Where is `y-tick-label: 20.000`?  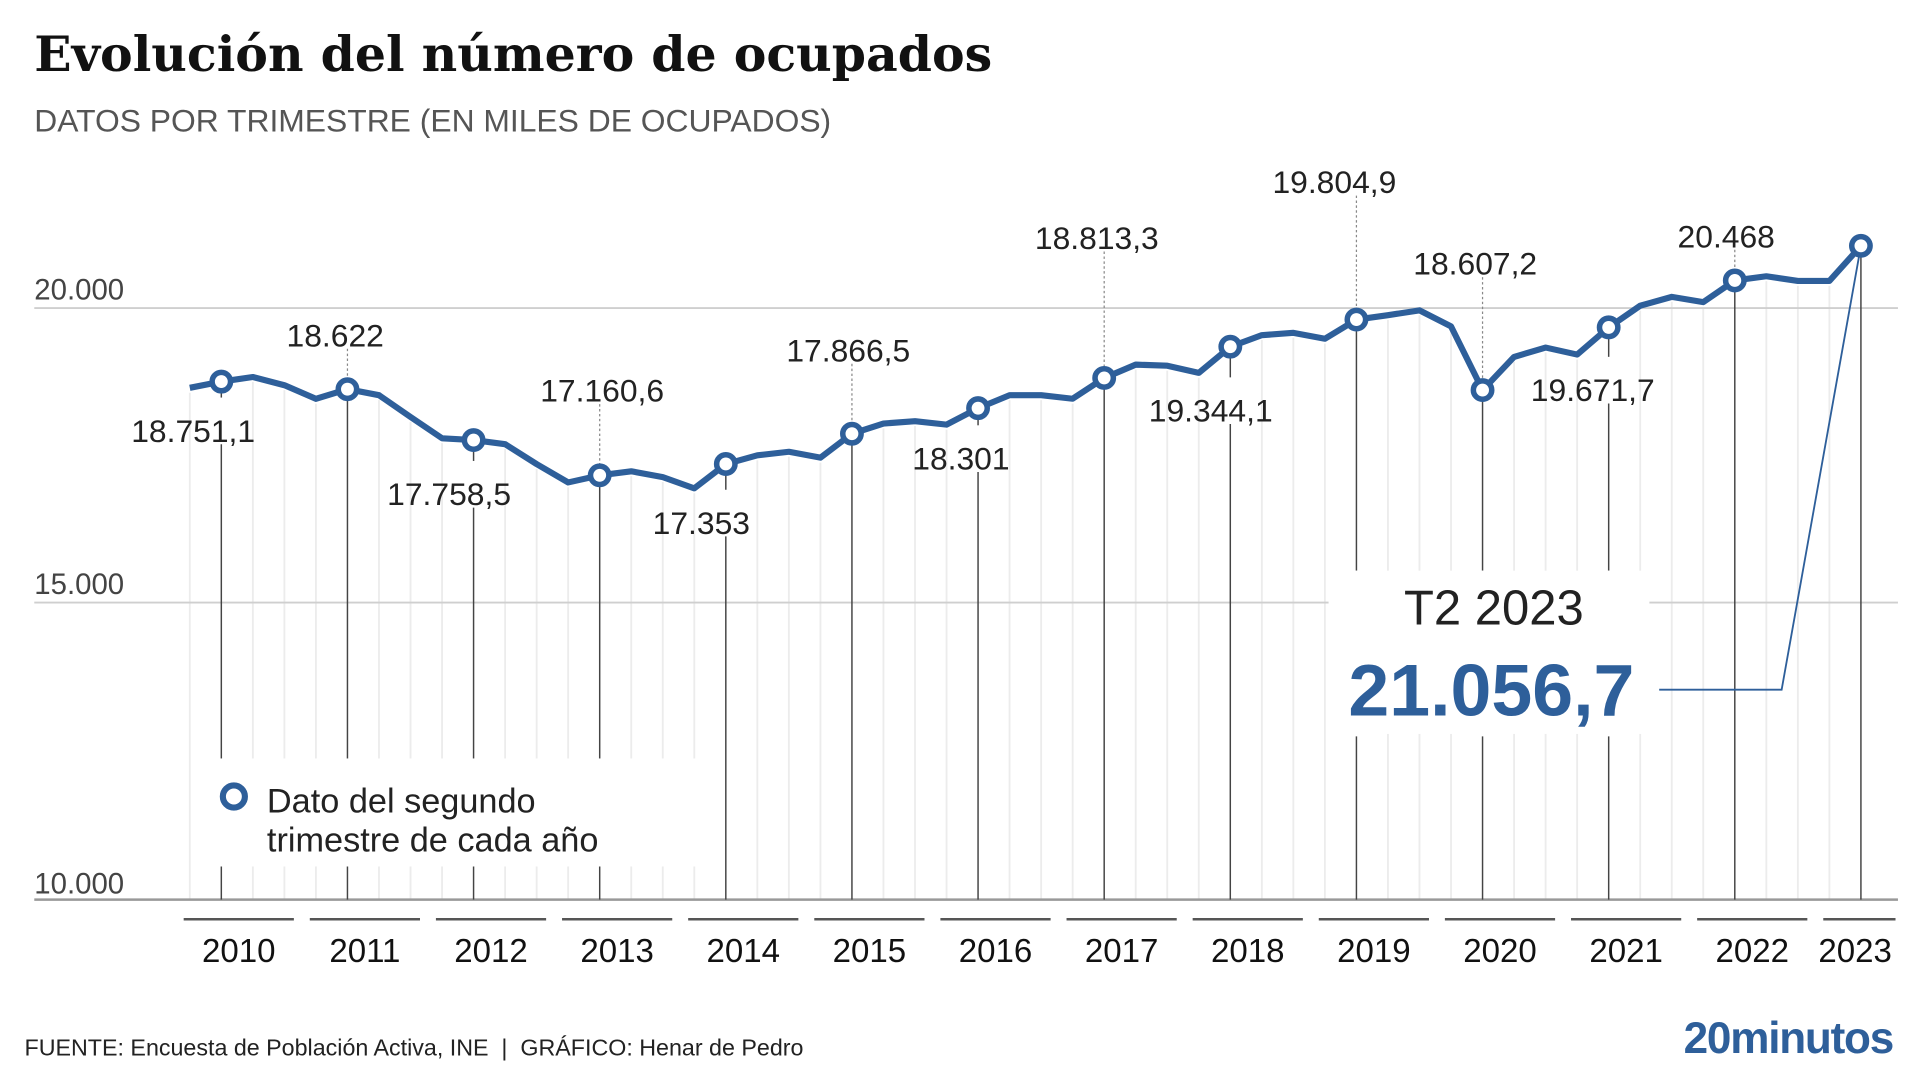 y-tick-label: 20.000 is located at coordinates (79, 289).